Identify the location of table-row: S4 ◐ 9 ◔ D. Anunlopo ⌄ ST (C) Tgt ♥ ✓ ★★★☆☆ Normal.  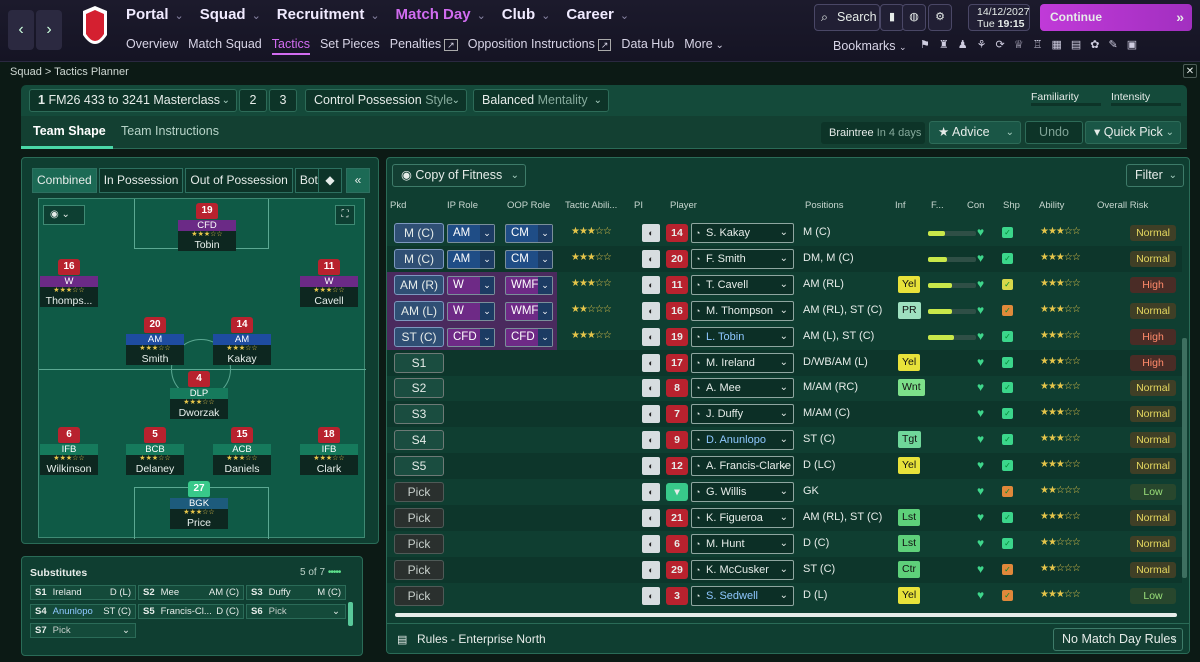
(784, 440).